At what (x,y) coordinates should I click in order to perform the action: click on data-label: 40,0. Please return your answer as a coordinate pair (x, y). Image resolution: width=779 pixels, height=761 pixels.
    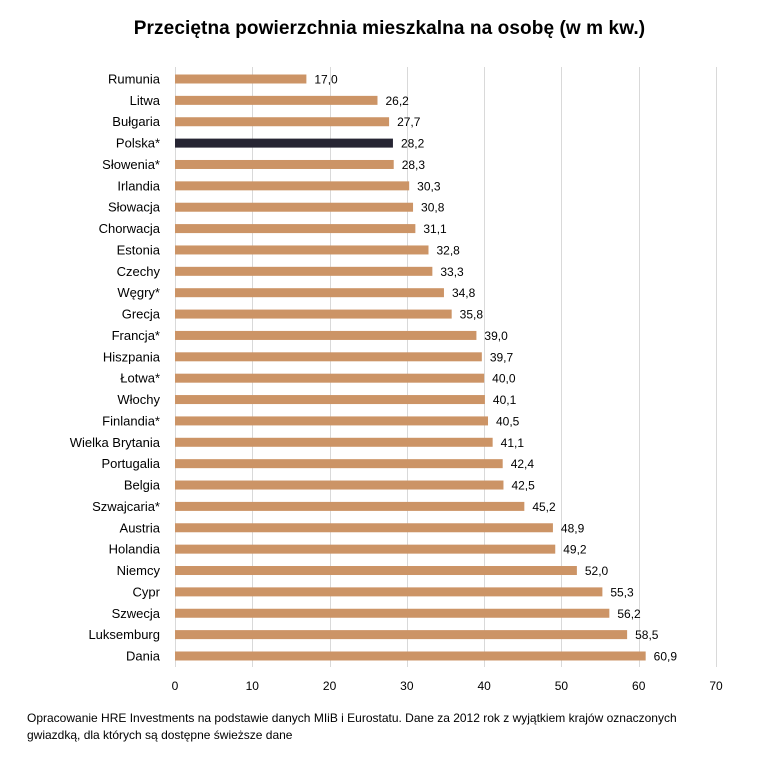
    Looking at the image, I should click on (504, 379).